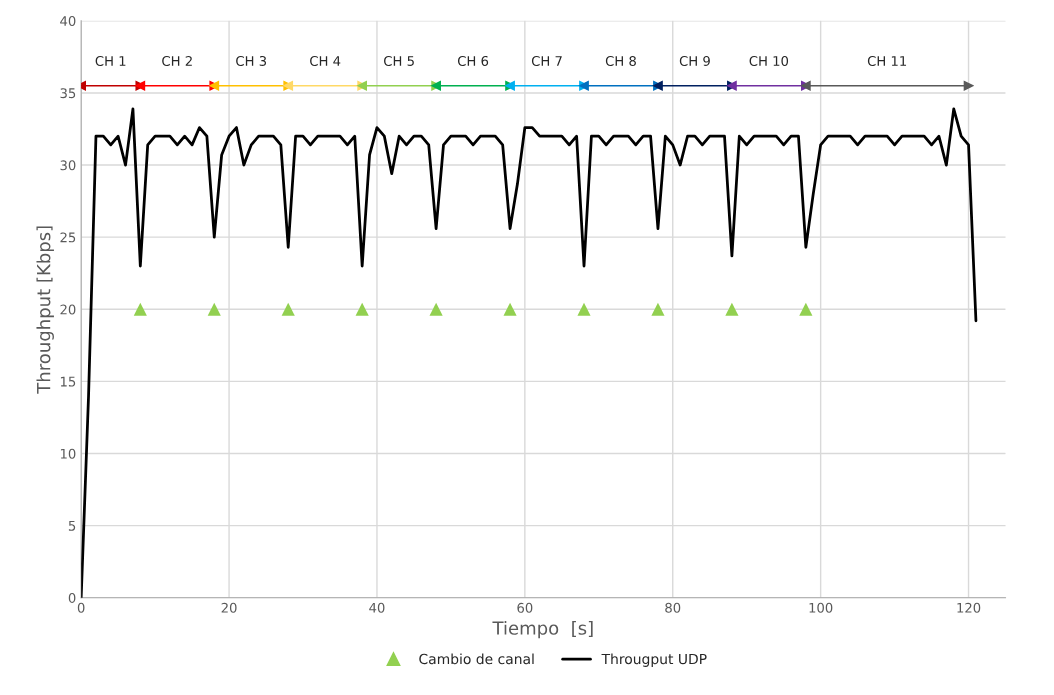 The width and height of the screenshot is (1054, 695). I want to click on y-tick-label: 30, so click(68, 165).